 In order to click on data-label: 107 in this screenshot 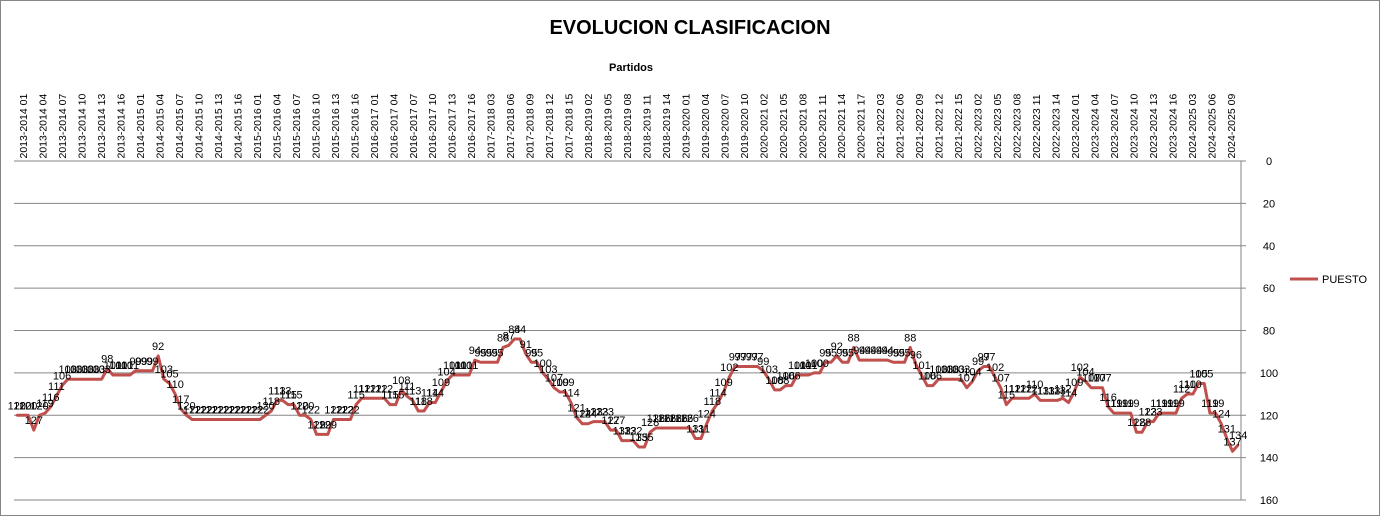, I will do `click(967, 379)`.